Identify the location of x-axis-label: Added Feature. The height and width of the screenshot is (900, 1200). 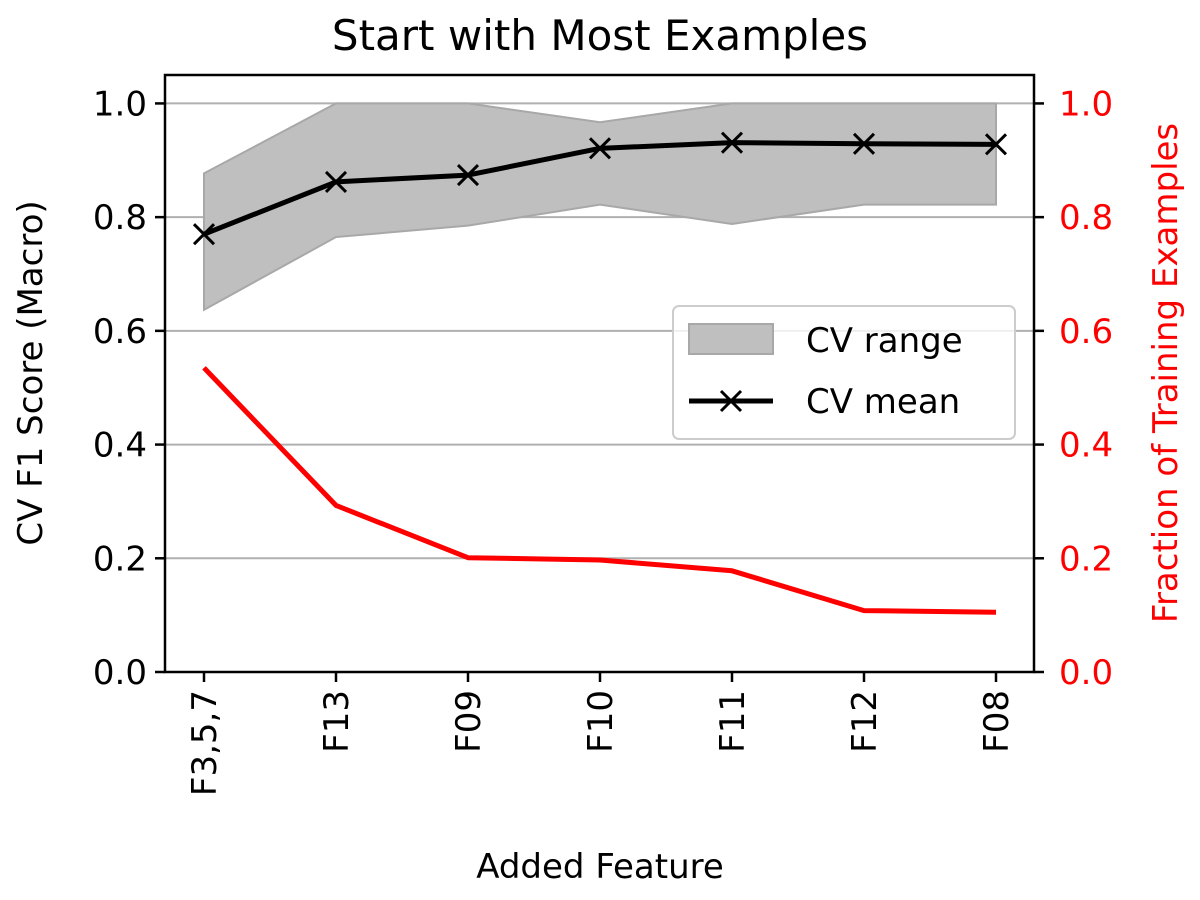
(600, 867).